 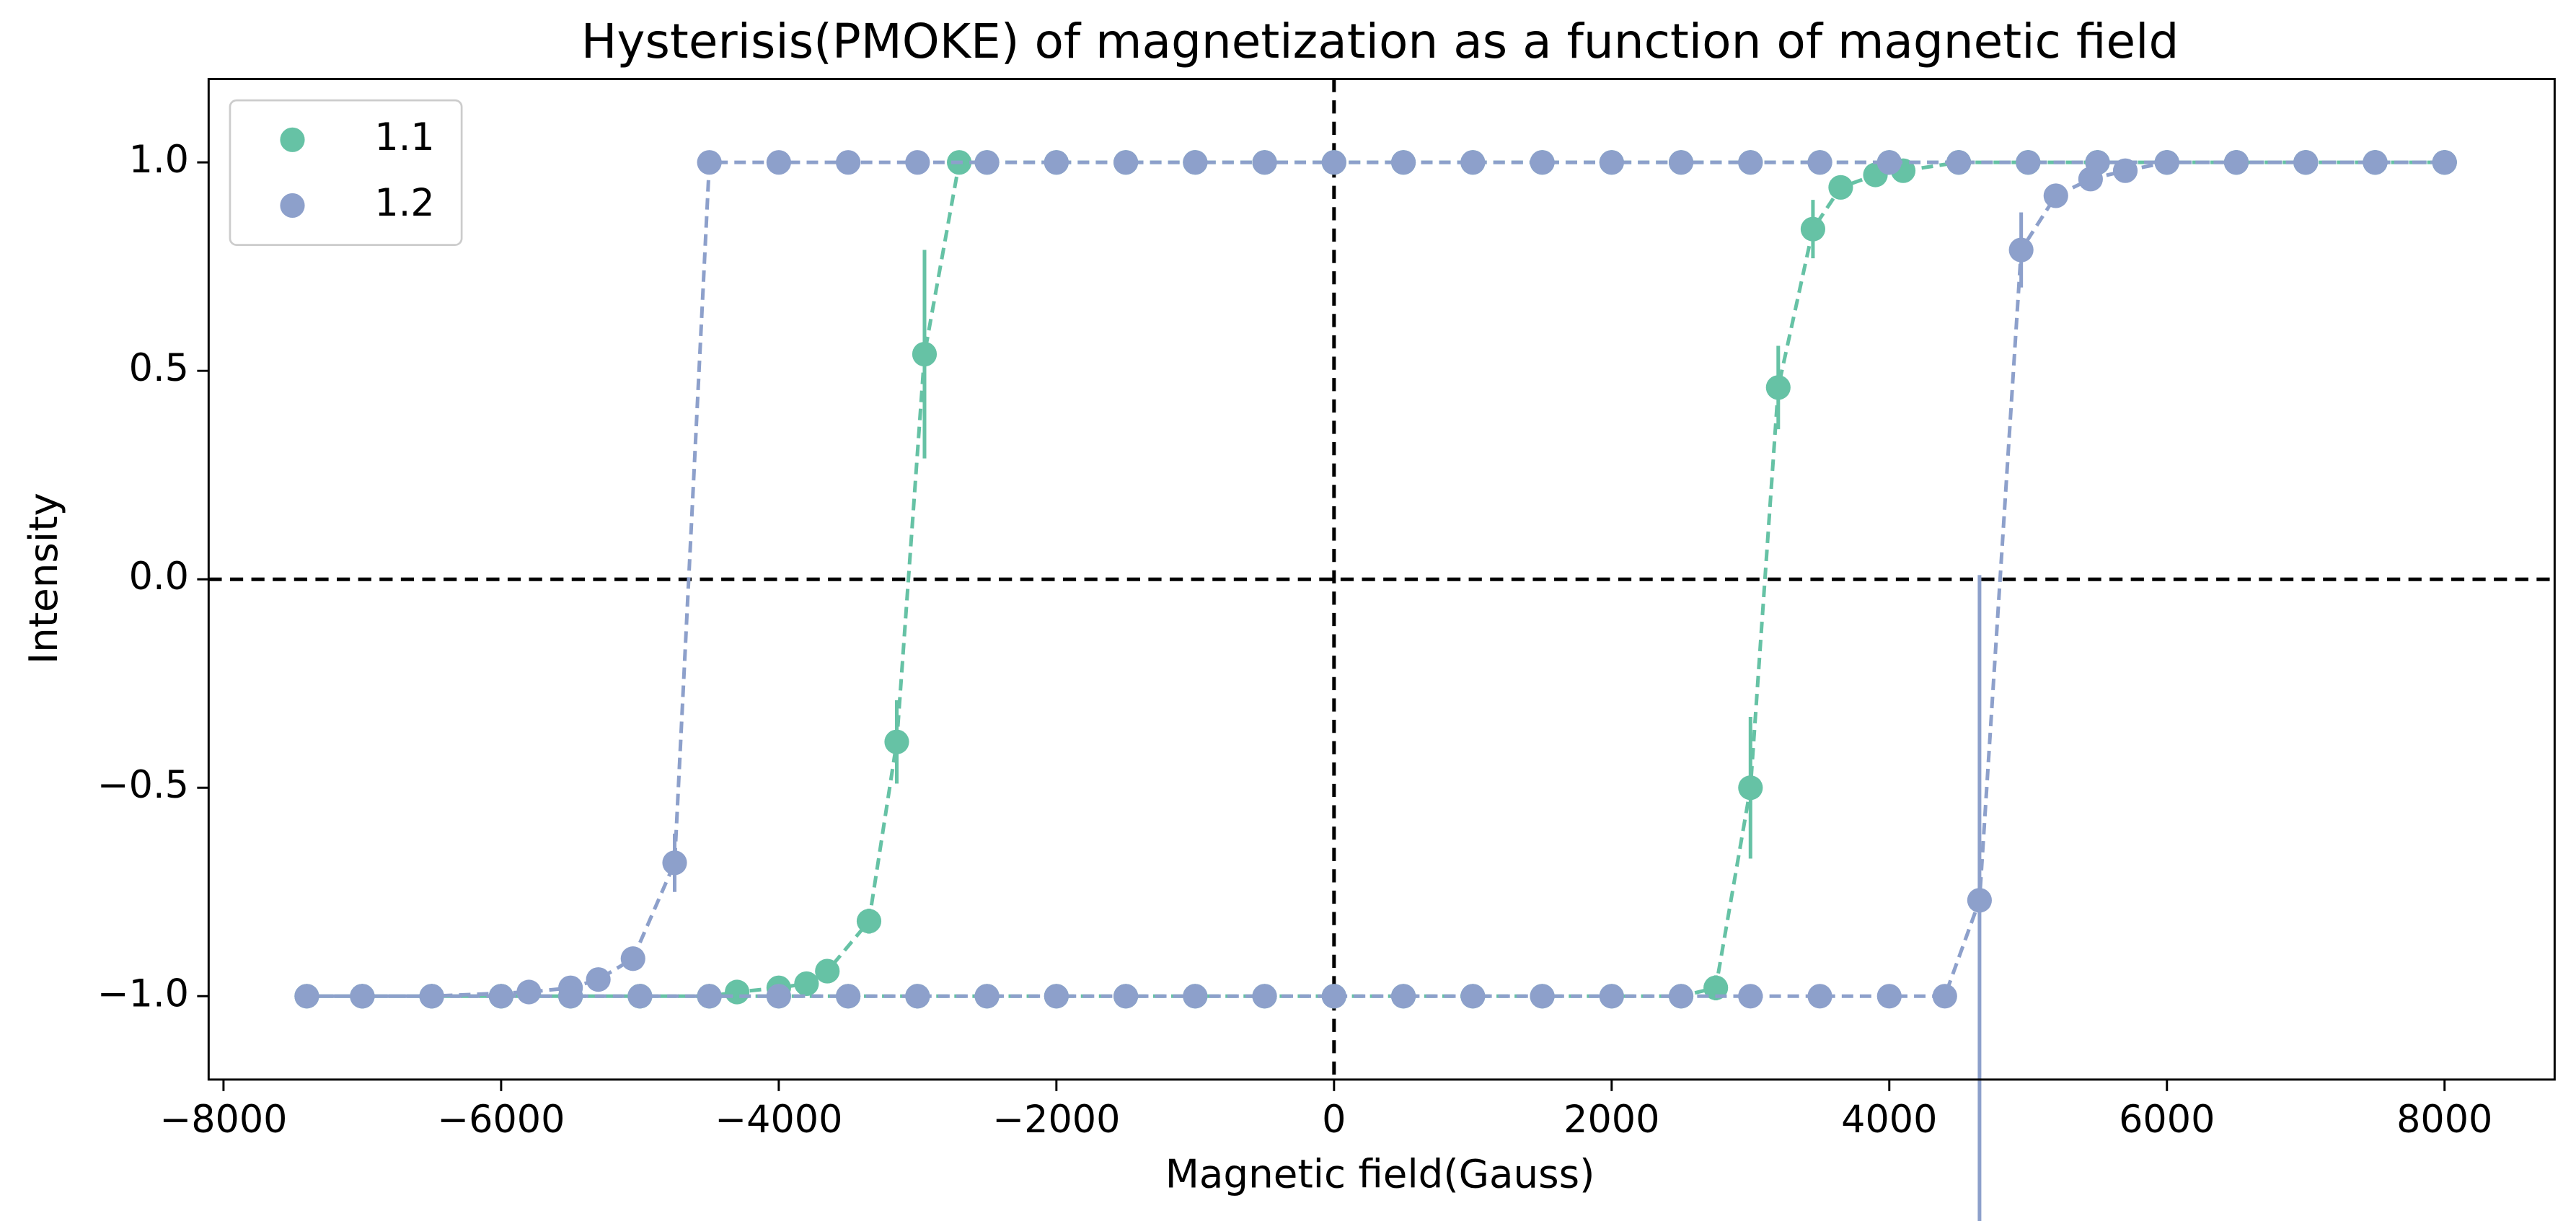 What do you see at coordinates (501, 1120) in the screenshot?
I see `x-tick-label: −6000` at bounding box center [501, 1120].